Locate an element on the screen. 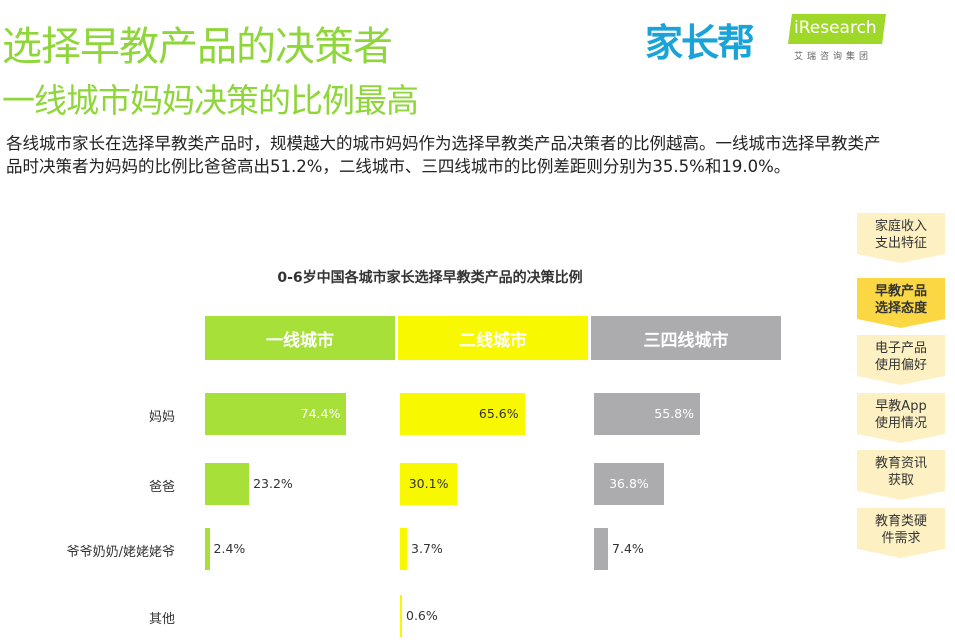  chart-title: 0-6岁中国各城市家长选择早教类产品的决策比例 is located at coordinates (430, 278).